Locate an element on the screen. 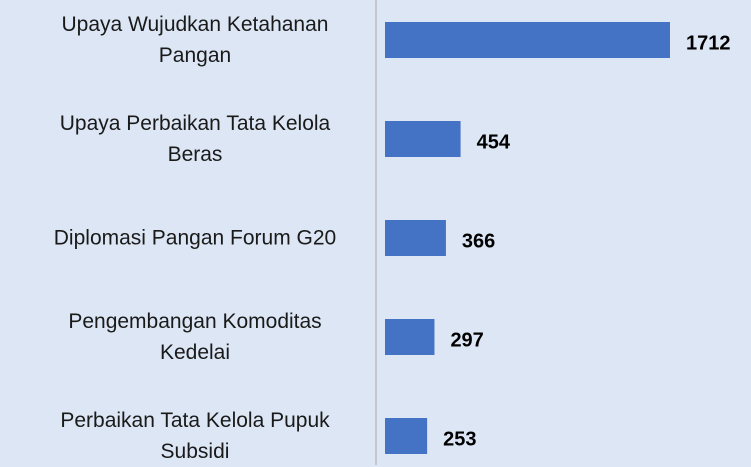 This screenshot has width=751, height=467. category-label: Perbaikan Tata Kelola Pupuk Subsidi is located at coordinates (195, 436).